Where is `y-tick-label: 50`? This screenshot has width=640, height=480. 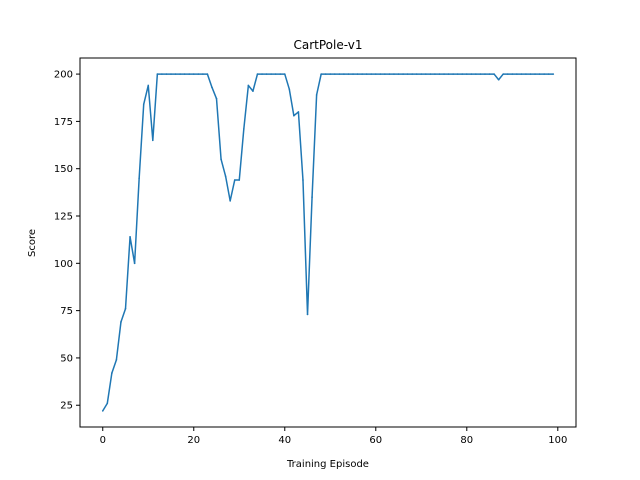 y-tick-label: 50 is located at coordinates (66, 358).